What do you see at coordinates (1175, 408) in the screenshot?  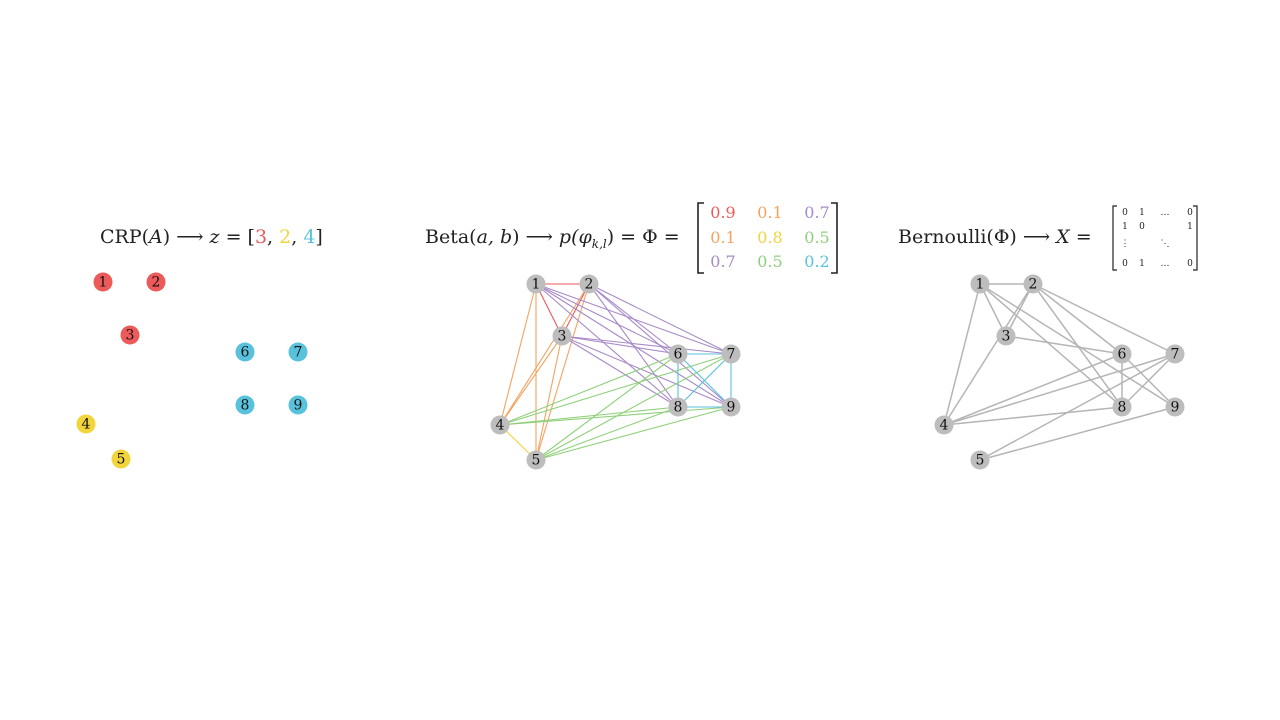 I see `bernoulli-node-label-9: 9` at bounding box center [1175, 408].